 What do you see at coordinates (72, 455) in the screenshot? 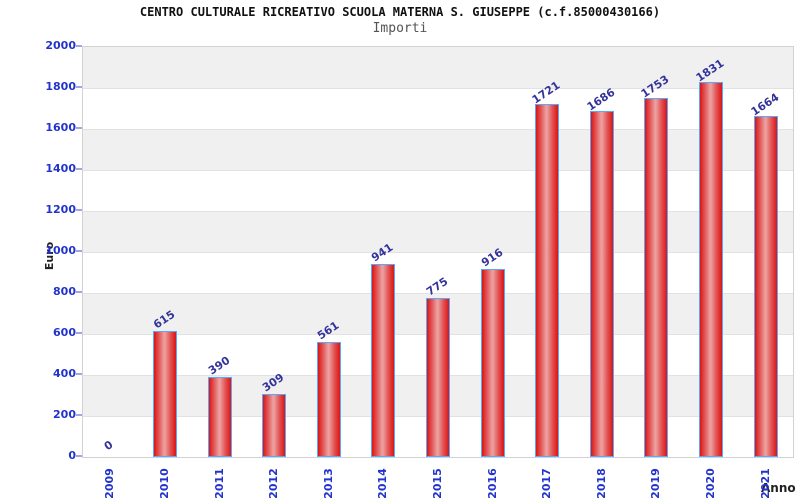
I see `y-tick-label: 0` at bounding box center [72, 455].